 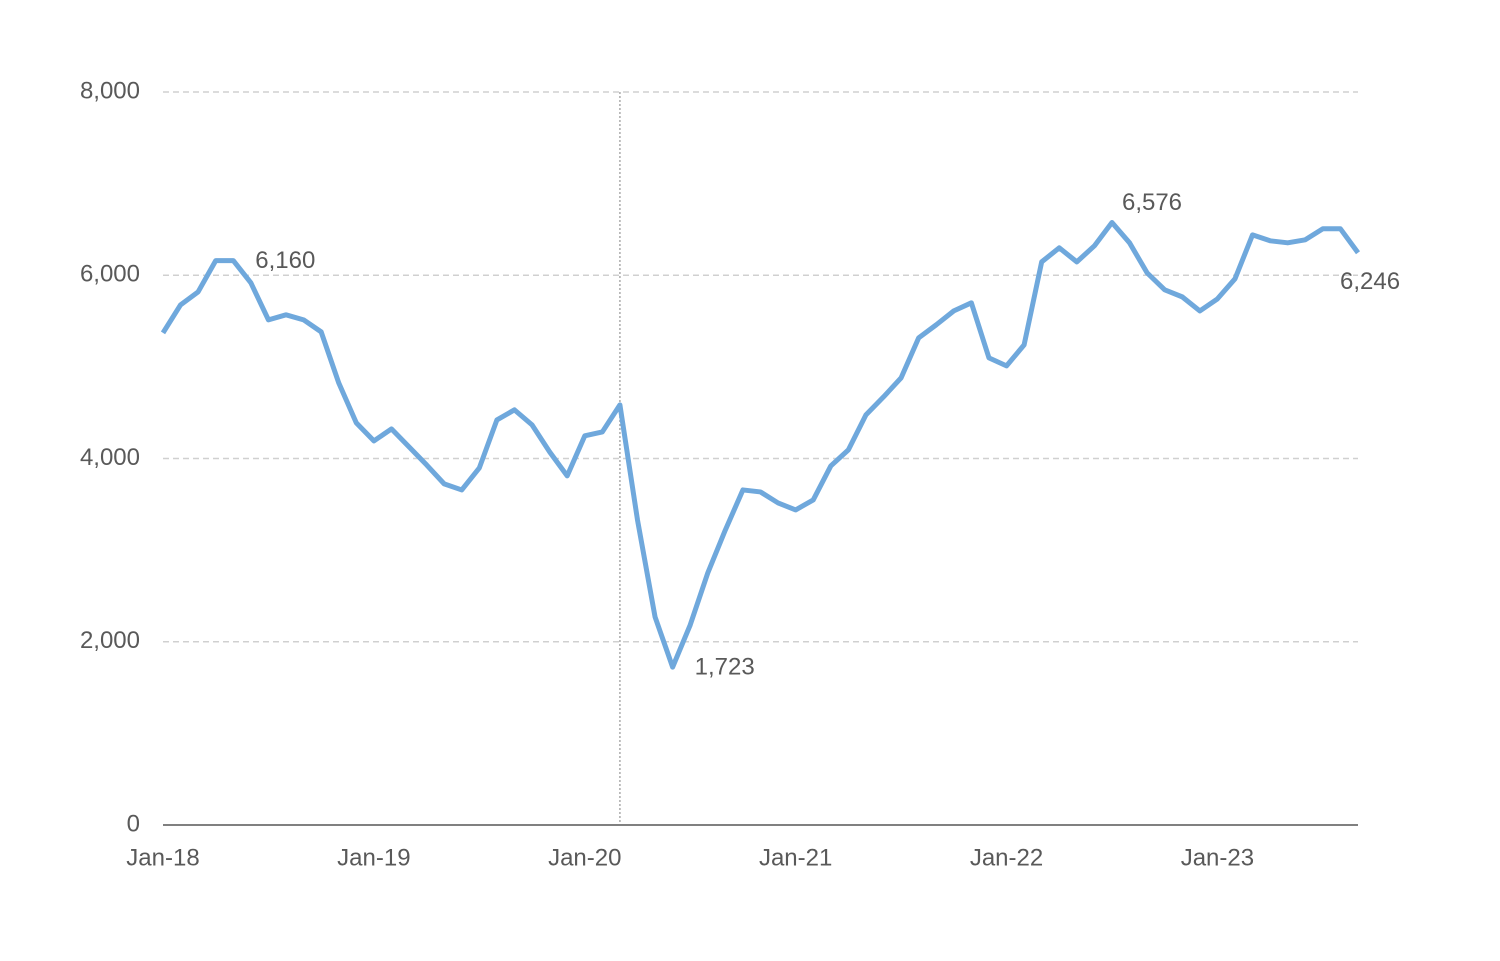 What do you see at coordinates (373, 857) in the screenshot?
I see `x-tick-label: Jan-19` at bounding box center [373, 857].